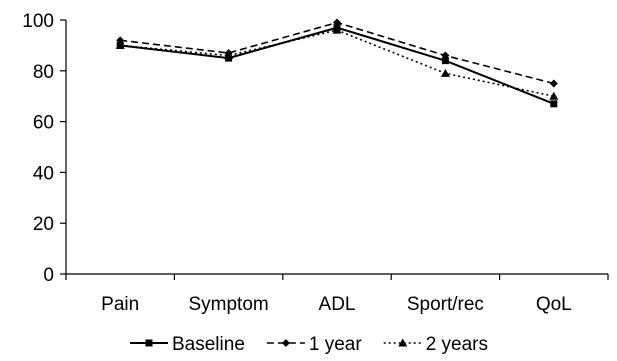  What do you see at coordinates (44, 148) in the screenshot?
I see `y-axis: 0 20 40 60 80 100` at bounding box center [44, 148].